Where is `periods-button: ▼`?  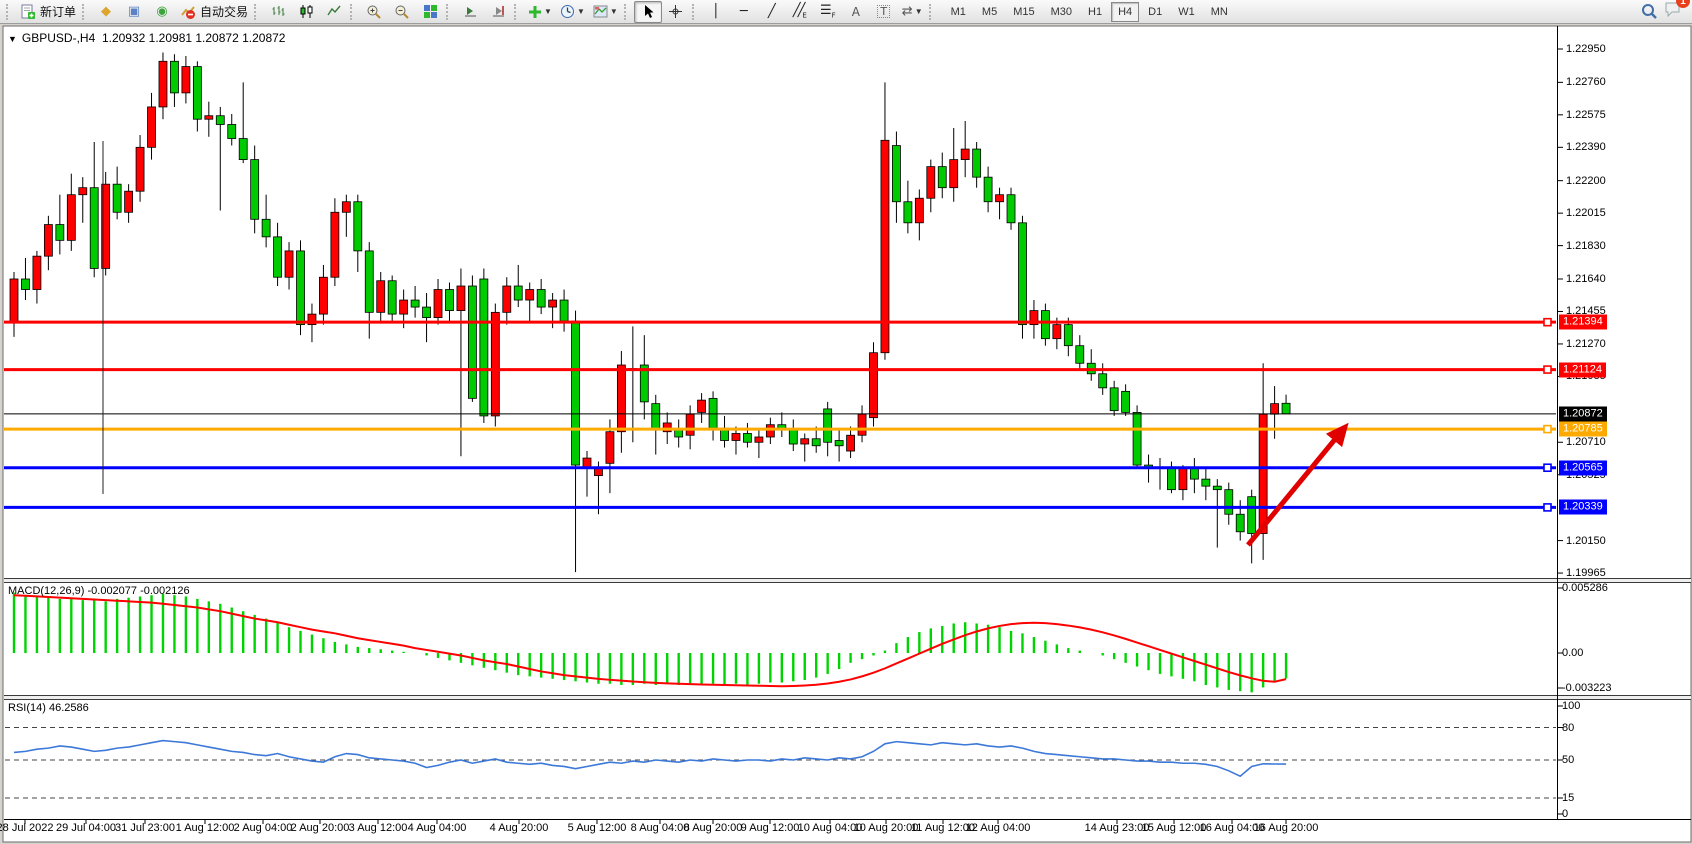
periods-button: ▼ is located at coordinates (572, 12).